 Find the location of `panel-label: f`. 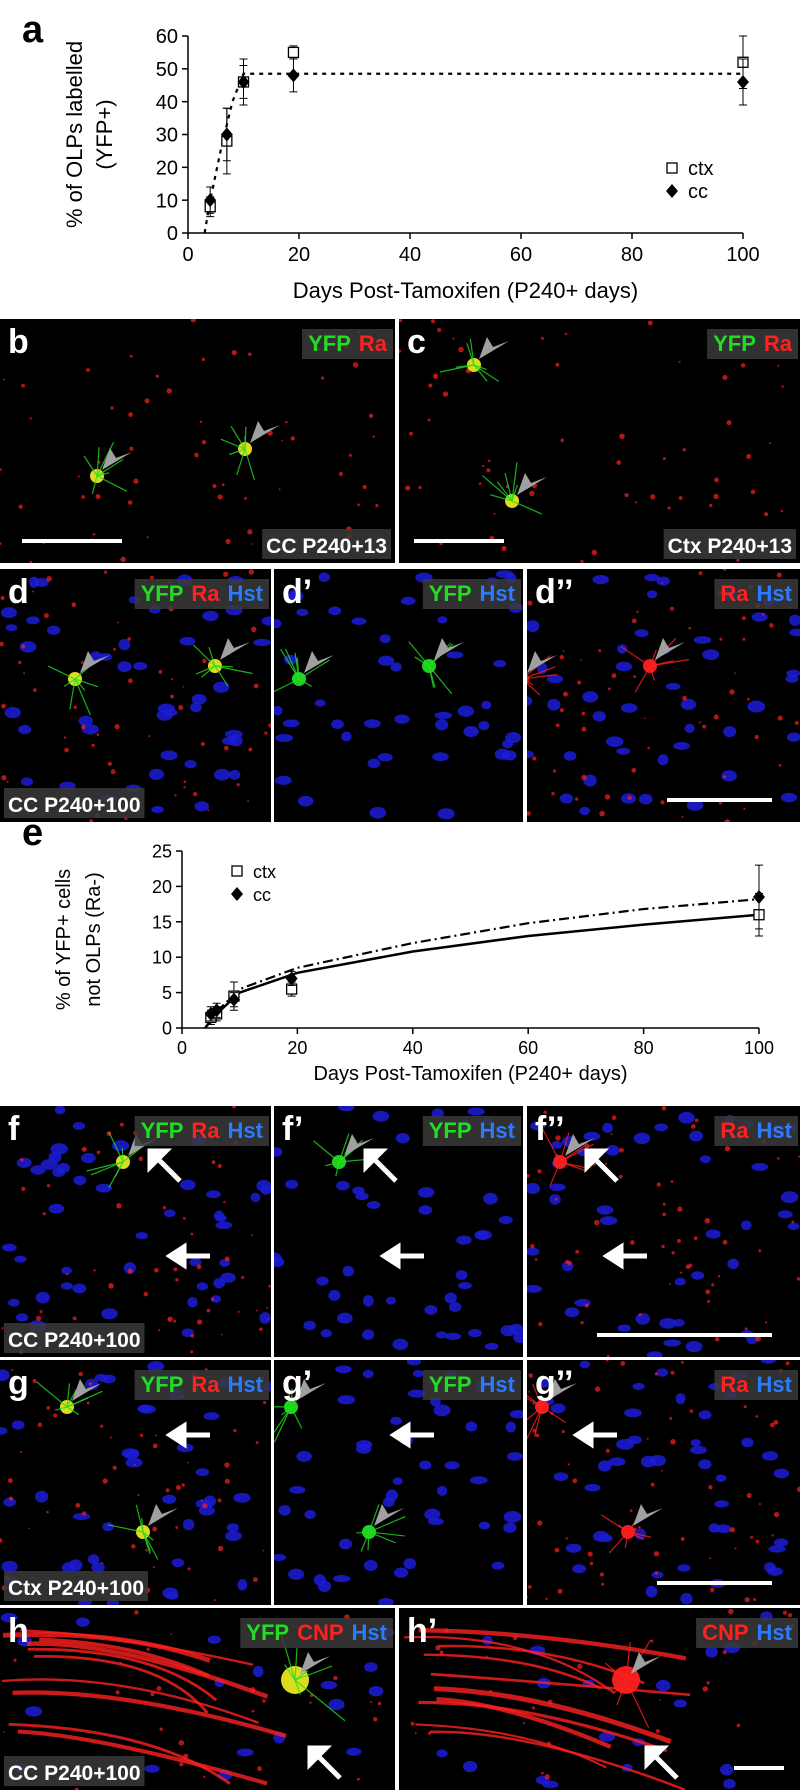

panel-label: f is located at coordinates (14, 1129).